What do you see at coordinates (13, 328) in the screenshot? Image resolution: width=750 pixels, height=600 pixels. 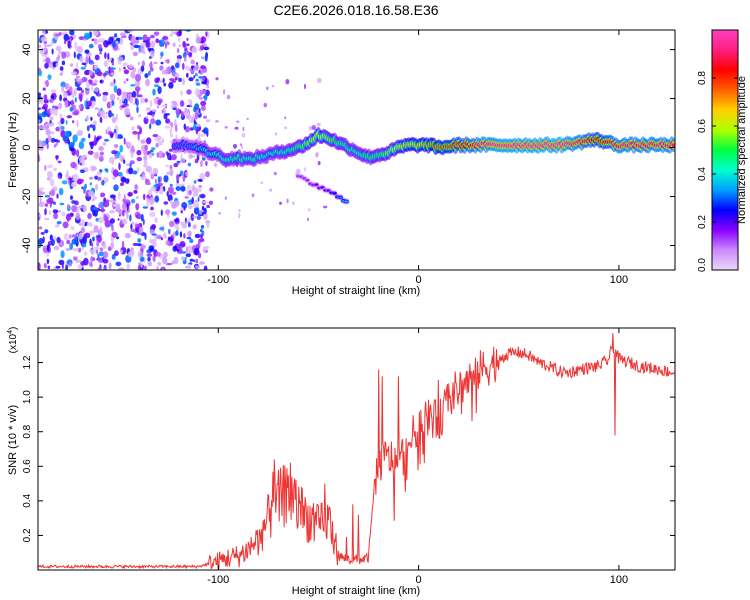 I see `snr-y-scale-close: )` at bounding box center [13, 328].